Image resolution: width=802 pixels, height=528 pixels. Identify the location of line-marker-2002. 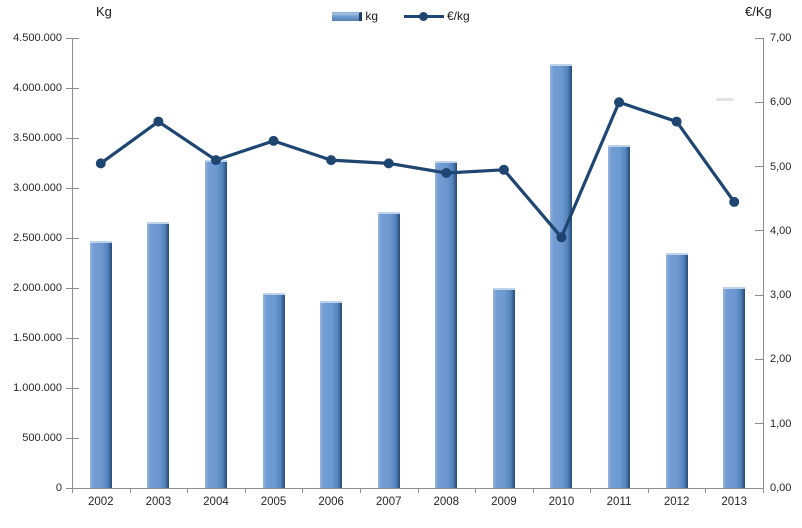
(100, 163).